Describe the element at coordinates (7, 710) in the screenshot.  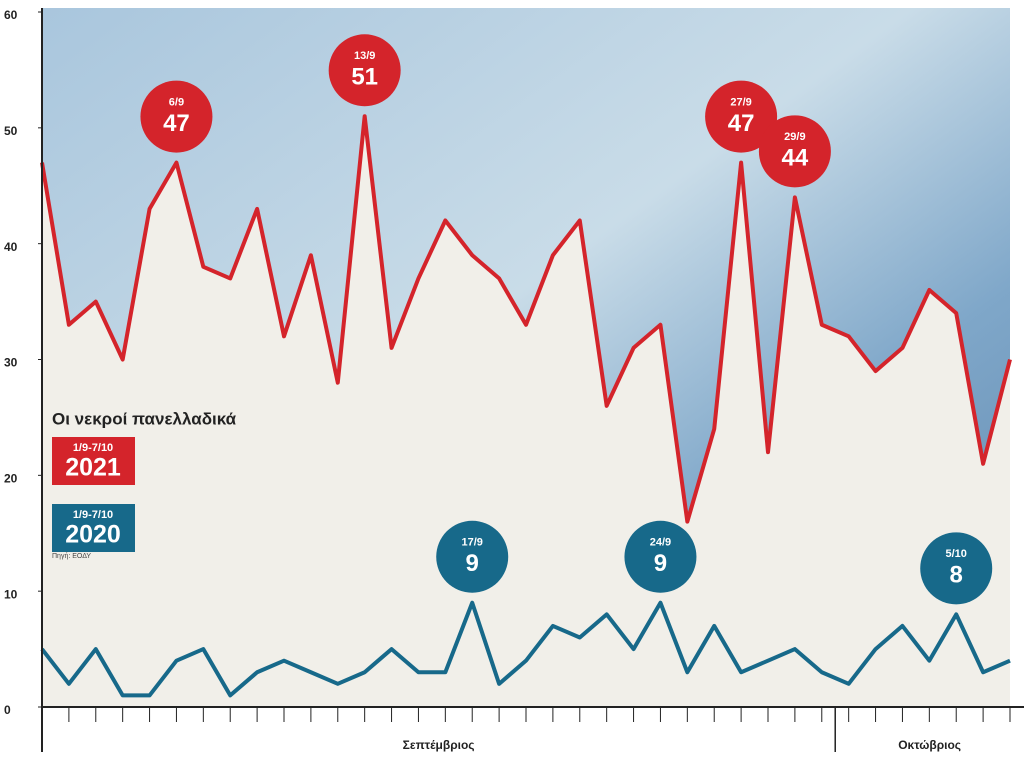
I see `y-tick-label: 0` at that location.